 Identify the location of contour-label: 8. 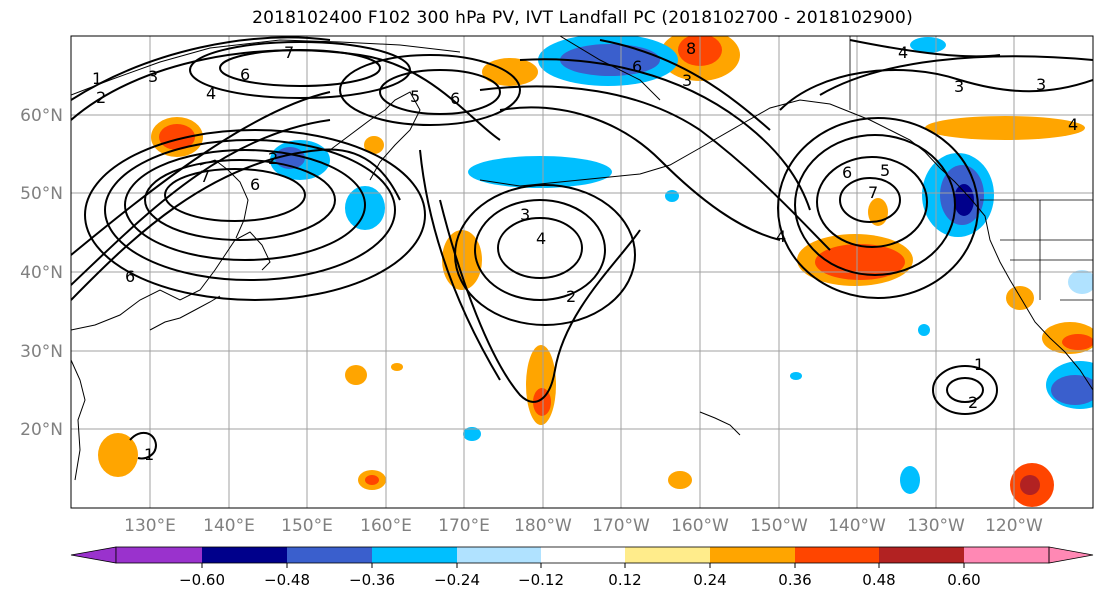
(691, 48).